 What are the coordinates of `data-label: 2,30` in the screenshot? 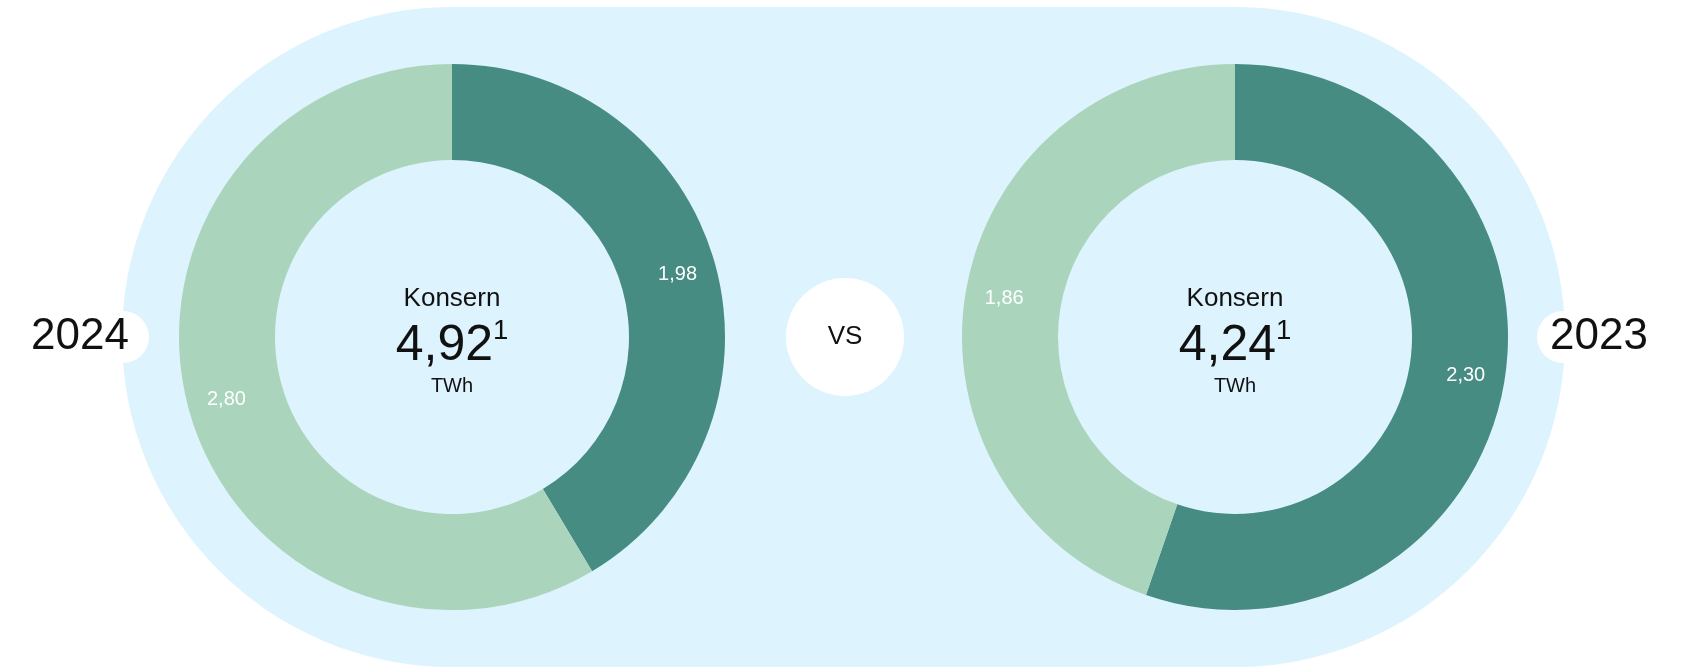 It's located at (1466, 373).